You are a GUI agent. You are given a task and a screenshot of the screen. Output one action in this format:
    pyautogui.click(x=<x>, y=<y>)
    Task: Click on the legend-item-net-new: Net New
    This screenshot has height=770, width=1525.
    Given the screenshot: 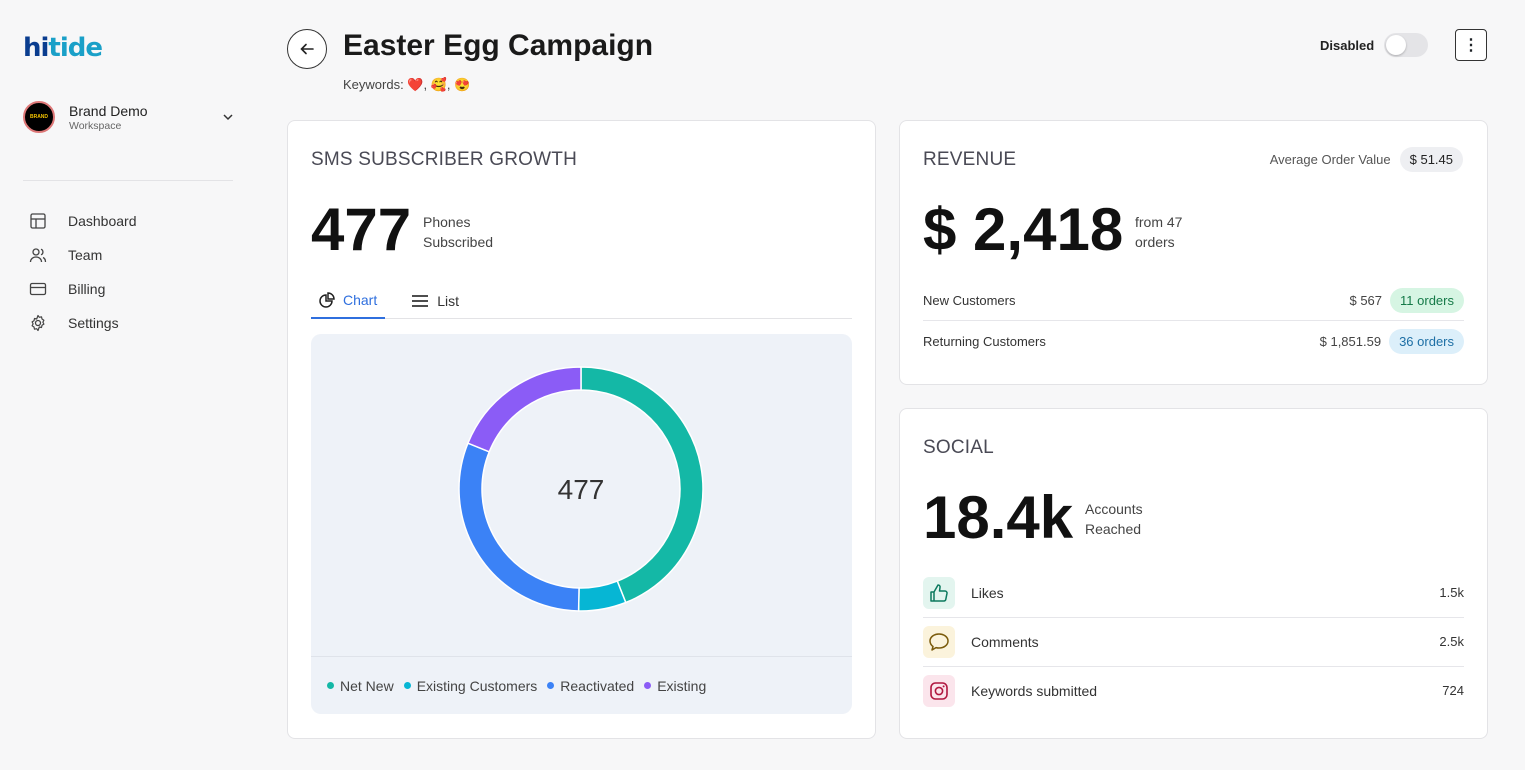 What is the action you would take?
    pyautogui.click(x=360, y=686)
    